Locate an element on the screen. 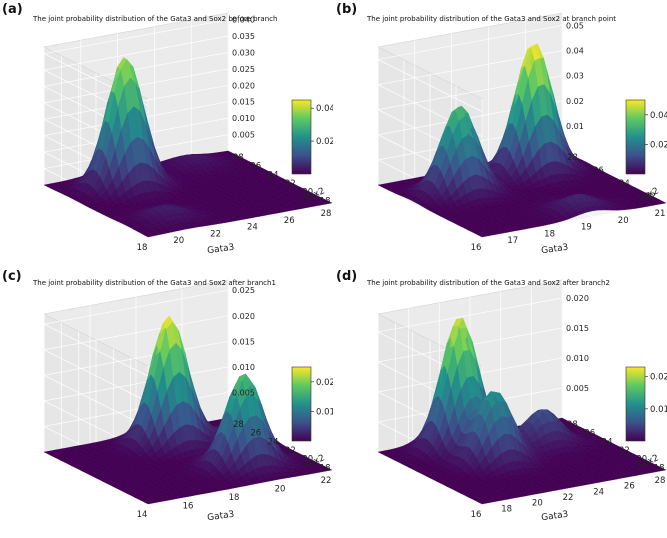  x-tick-label: 19 is located at coordinates (586, 228).